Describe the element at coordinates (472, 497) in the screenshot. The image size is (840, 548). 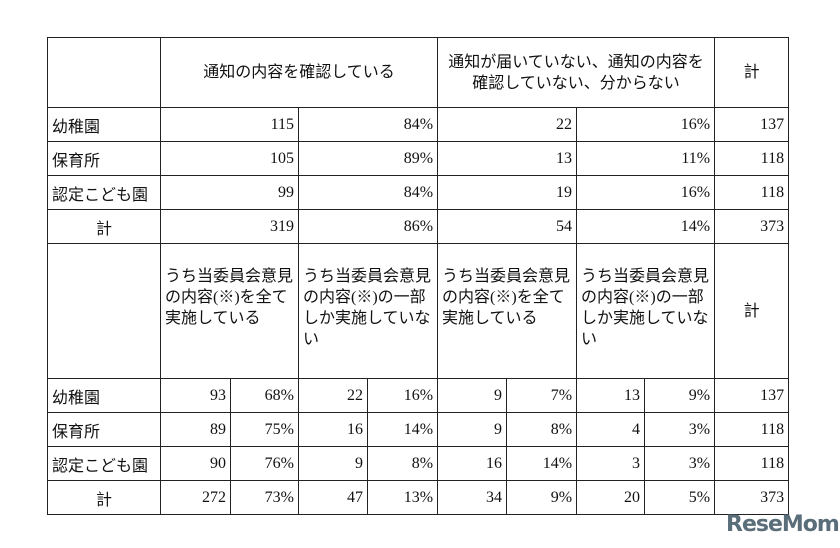
I see `value-cell: 34` at that location.